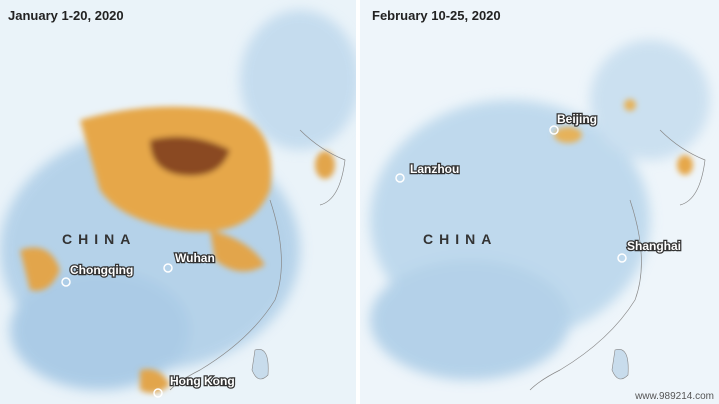 This screenshot has height=404, width=719. What do you see at coordinates (66, 15) in the screenshot?
I see `panel-title: January 1-20, 2020` at bounding box center [66, 15].